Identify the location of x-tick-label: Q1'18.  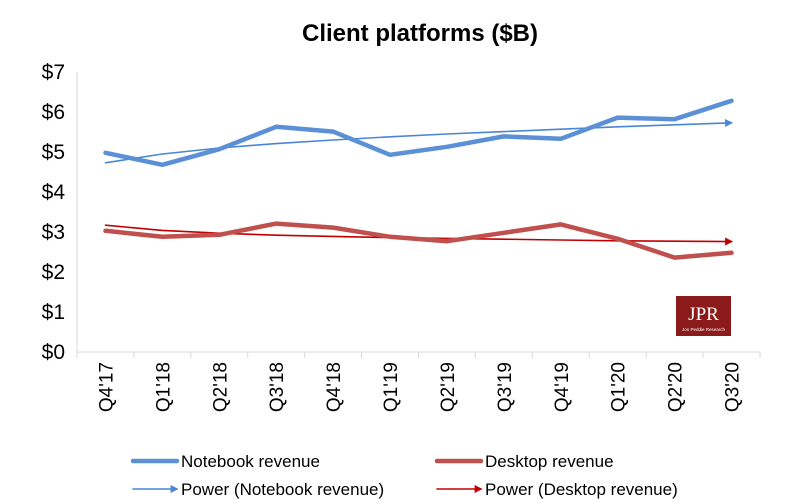
(163, 387).